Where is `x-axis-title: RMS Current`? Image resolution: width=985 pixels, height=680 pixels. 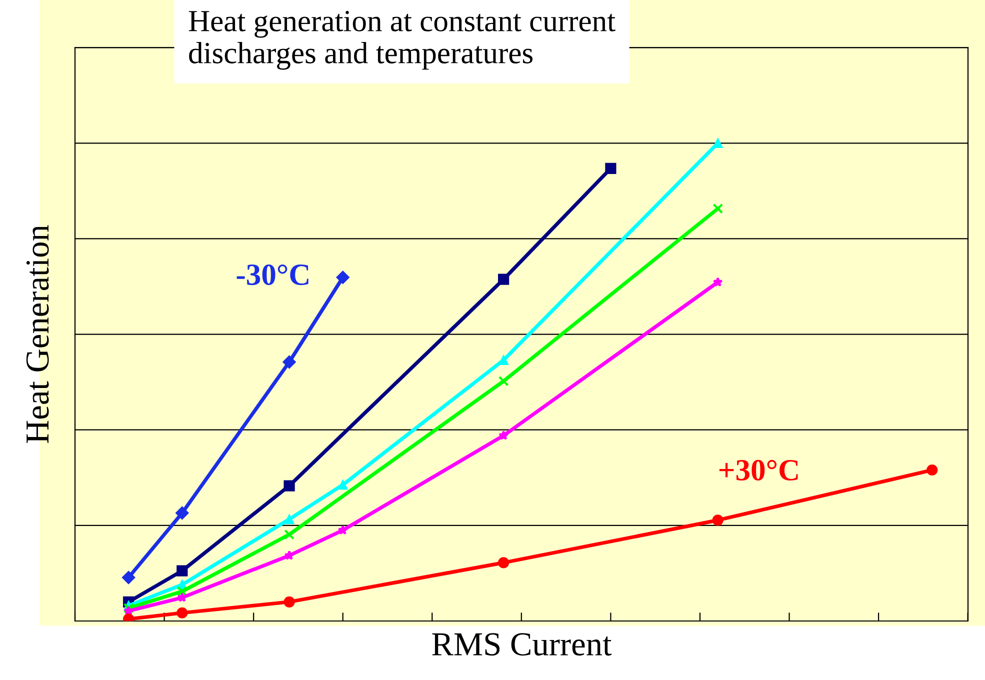
x-axis-title: RMS Current is located at coordinates (522, 644).